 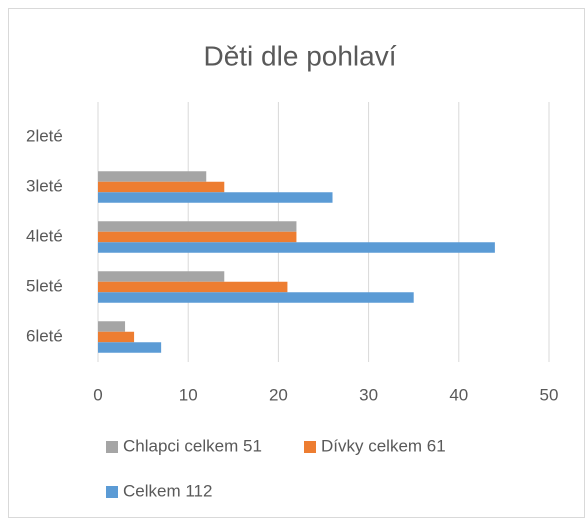 What do you see at coordinates (167, 490) in the screenshot?
I see `legend-label: Celkem 112` at bounding box center [167, 490].